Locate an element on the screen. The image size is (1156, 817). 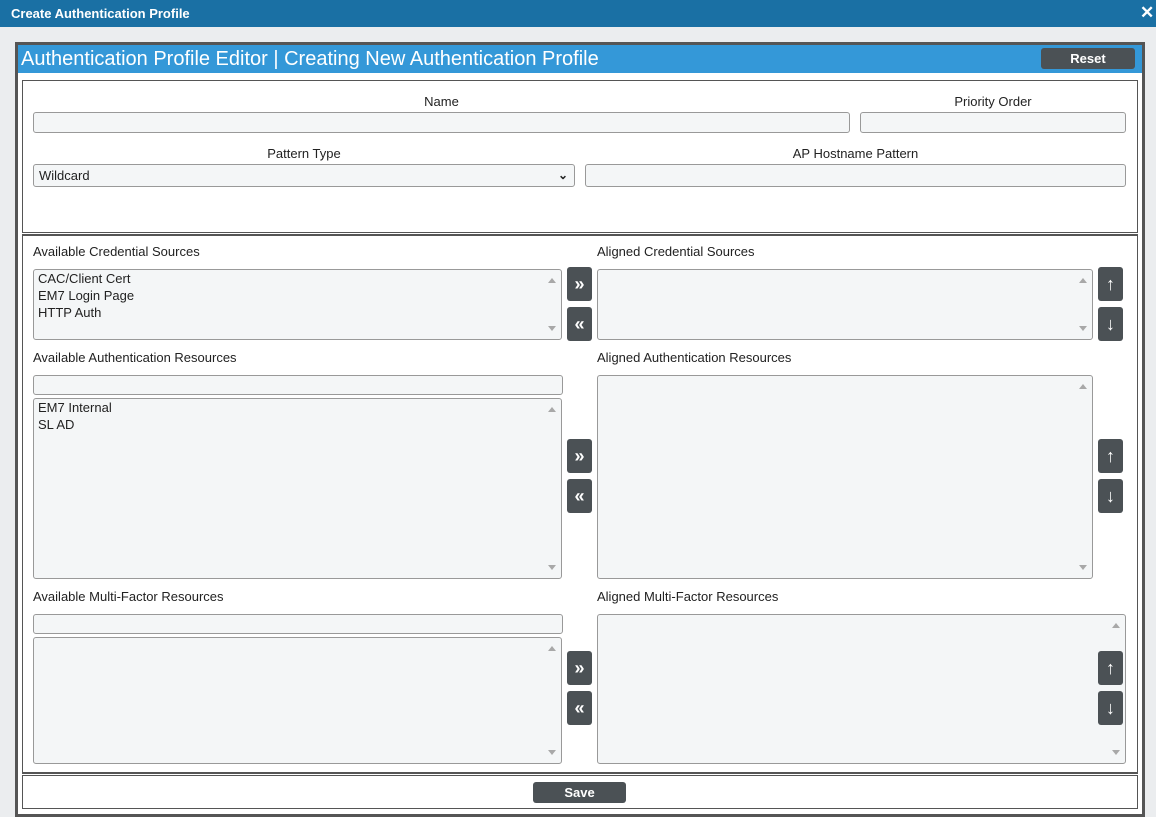
window-title-bar: Create Authentication Profile is located at coordinates (578, 13).